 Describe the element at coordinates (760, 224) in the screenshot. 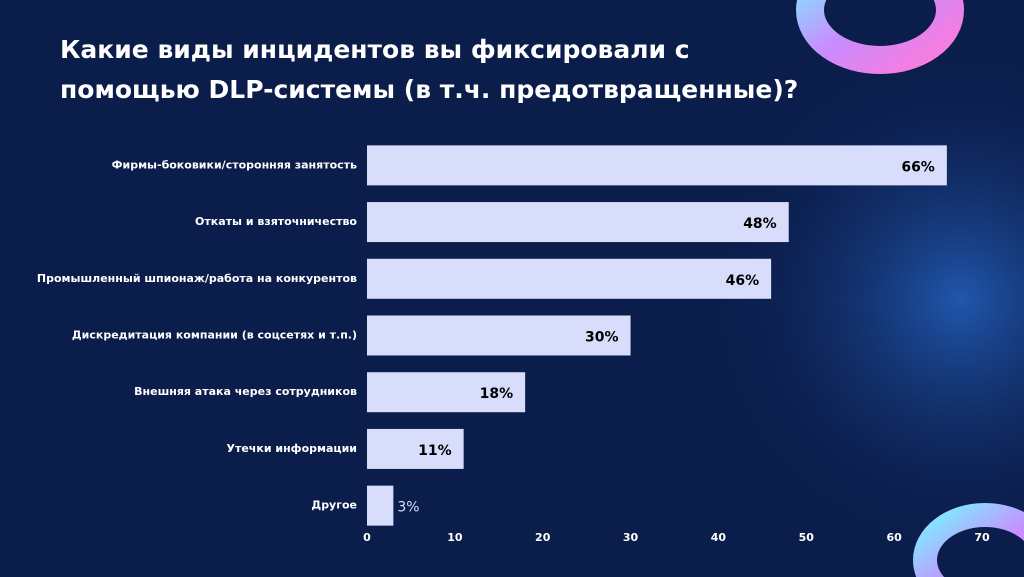

I see `value-label: 48%` at that location.